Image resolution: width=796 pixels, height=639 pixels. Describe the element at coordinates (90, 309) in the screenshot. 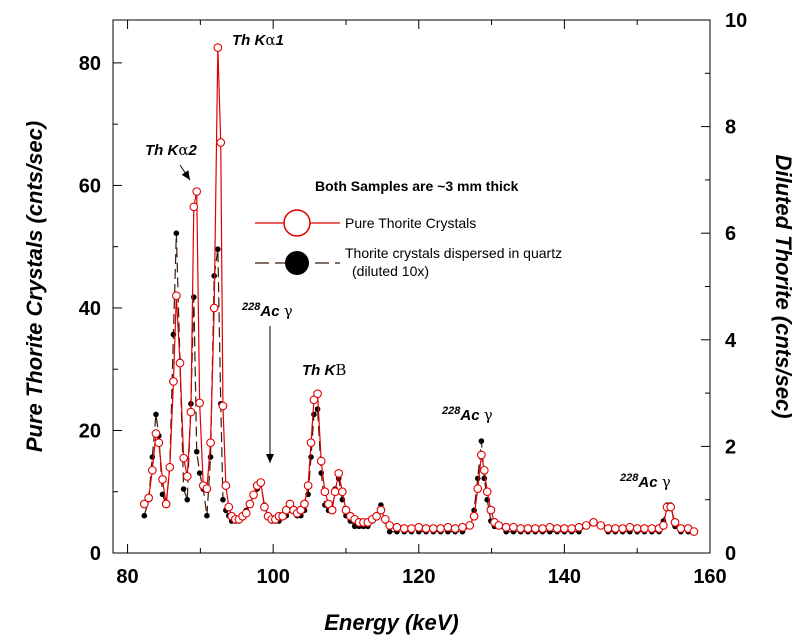

I see `y-left-tick-label: 40` at that location.